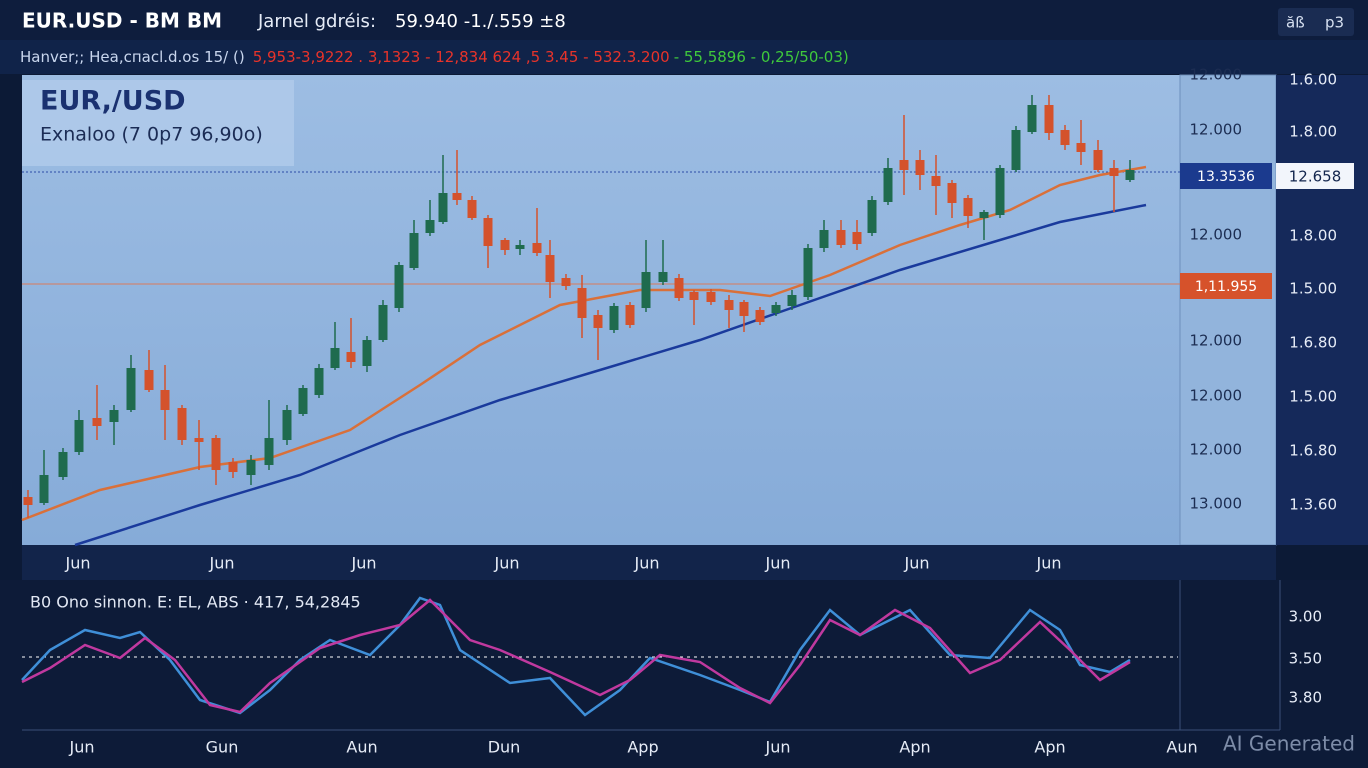  What do you see at coordinates (684, 20) in the screenshot?
I see `top-bar` at bounding box center [684, 20].